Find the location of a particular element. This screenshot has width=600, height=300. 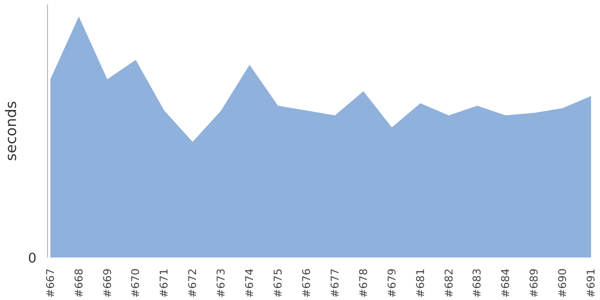

x-tick-label: #668 is located at coordinates (79, 283).